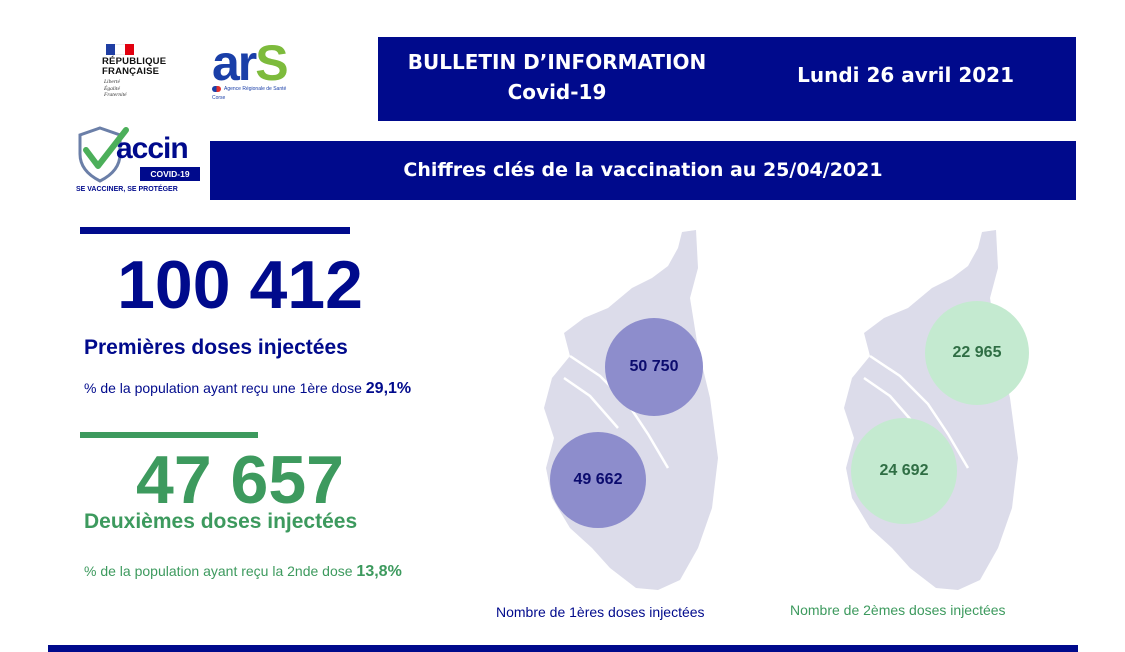  What do you see at coordinates (169, 435) in the screenshot?
I see `second-doses-divider` at bounding box center [169, 435].